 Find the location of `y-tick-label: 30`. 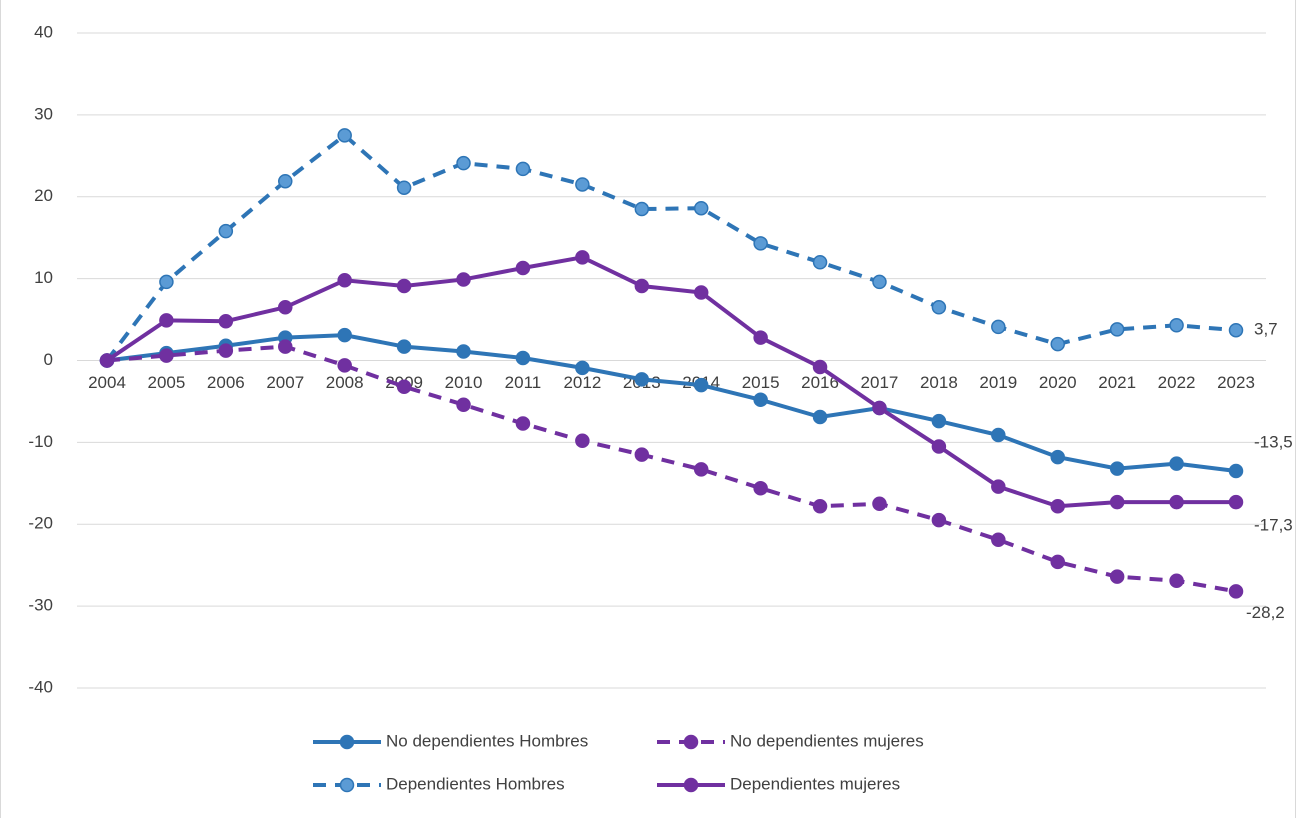

y-tick-label: 30 is located at coordinates (43, 113).